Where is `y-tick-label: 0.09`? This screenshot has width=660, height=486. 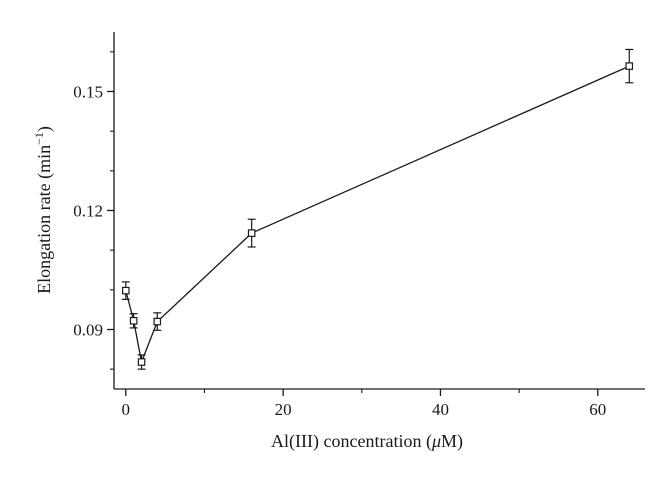 y-tick-label: 0.09 is located at coordinates (88, 330).